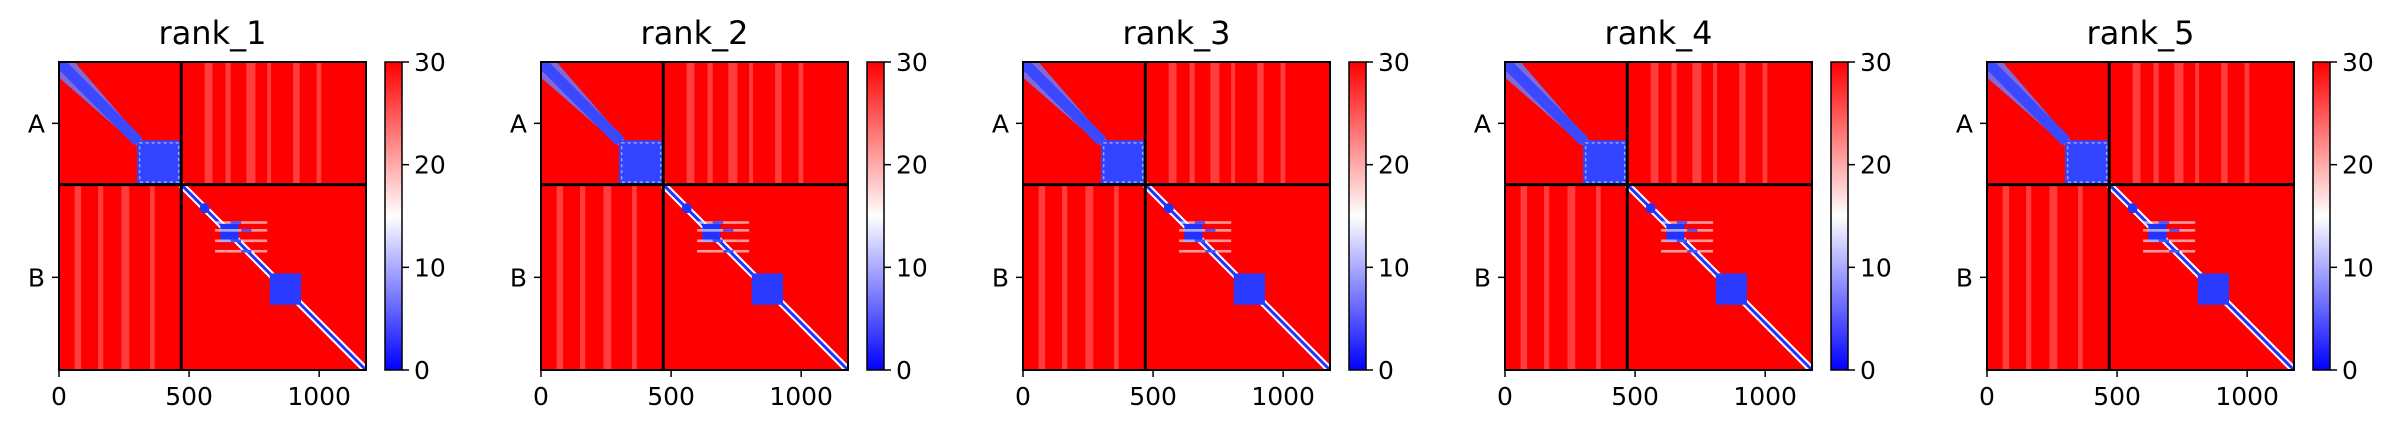 The image size is (2401, 438). Describe the element at coordinates (1659, 33) in the screenshot. I see `panel-title: rank_4` at that location.